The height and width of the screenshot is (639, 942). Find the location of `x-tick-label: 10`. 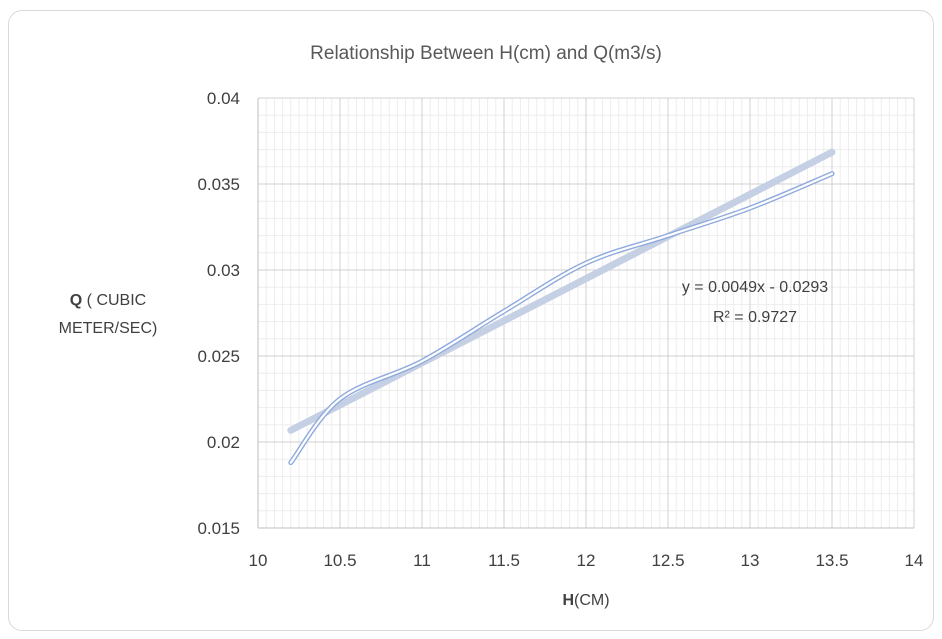

x-tick-label: 10 is located at coordinates (258, 560).